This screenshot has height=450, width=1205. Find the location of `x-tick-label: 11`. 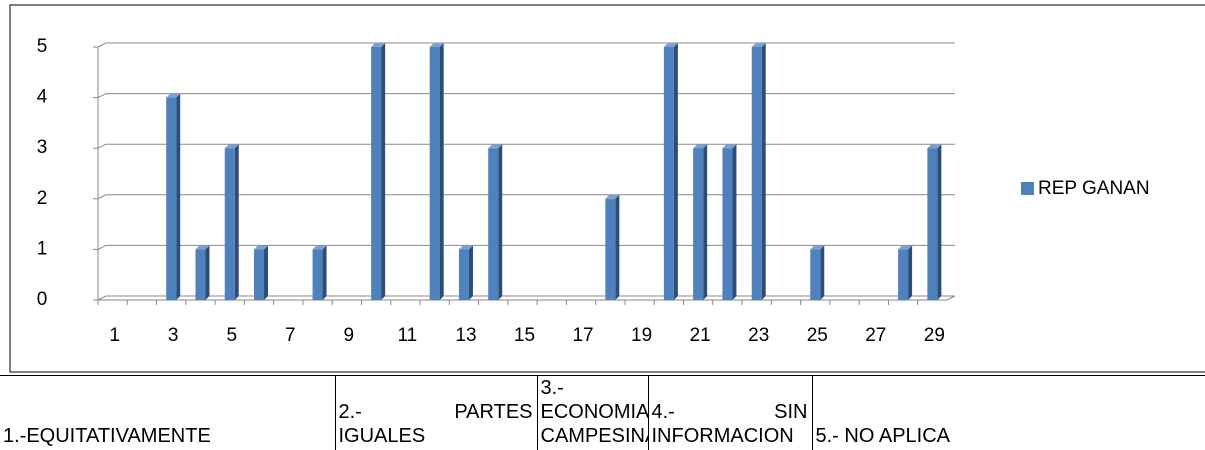

x-tick-label: 11 is located at coordinates (408, 335).